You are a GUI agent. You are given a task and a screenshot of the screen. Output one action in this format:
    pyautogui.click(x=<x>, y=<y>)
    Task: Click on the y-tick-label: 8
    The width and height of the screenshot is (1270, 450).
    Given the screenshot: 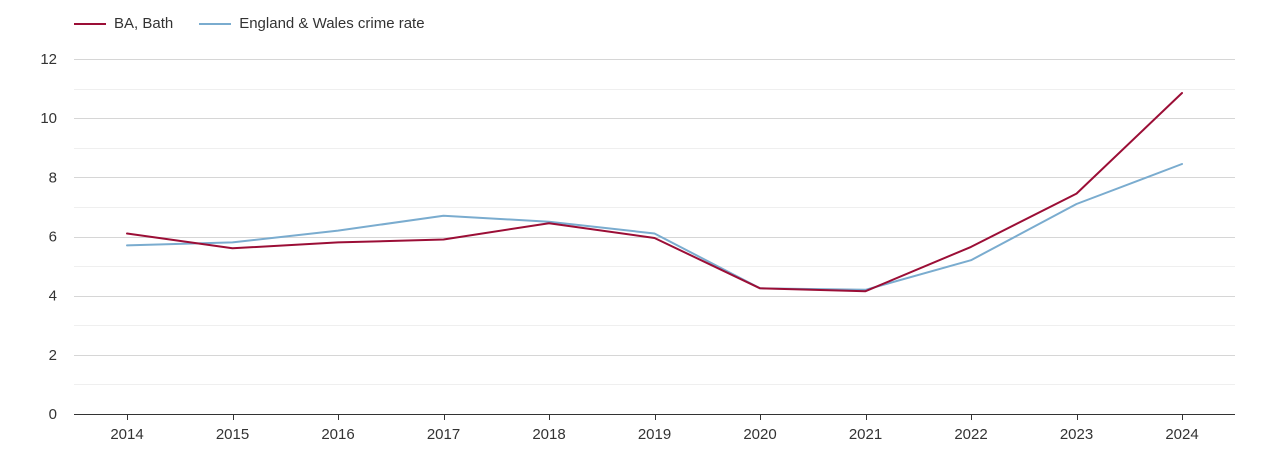 What is the action you would take?
    pyautogui.click(x=53, y=177)
    